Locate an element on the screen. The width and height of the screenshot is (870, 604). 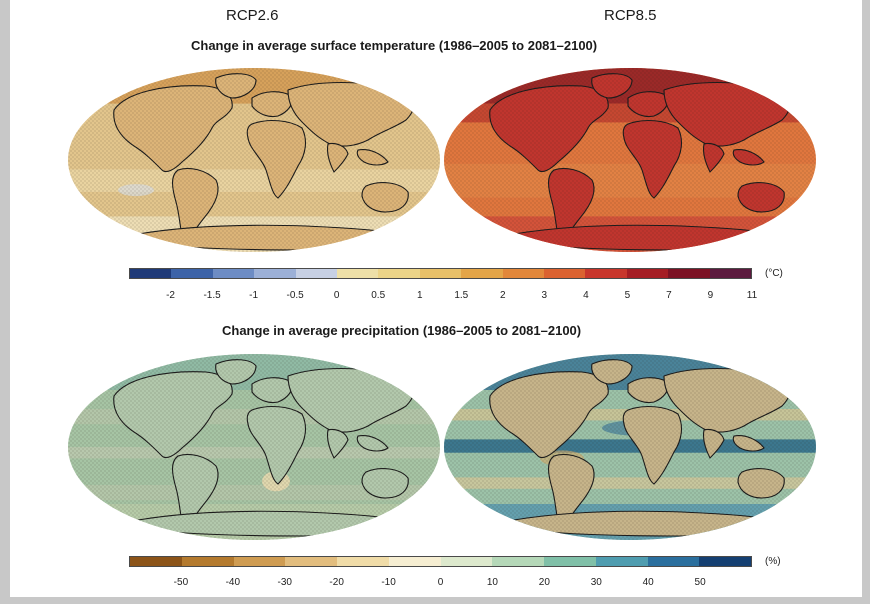
colorbar-tick-label: 9 is located at coordinates (710, 295).